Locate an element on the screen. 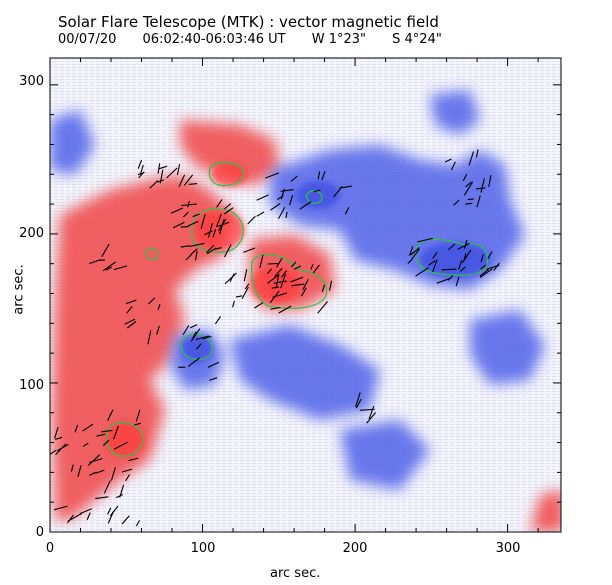 The height and width of the screenshot is (585, 612). y-tick-label: 200 is located at coordinates (31, 233).